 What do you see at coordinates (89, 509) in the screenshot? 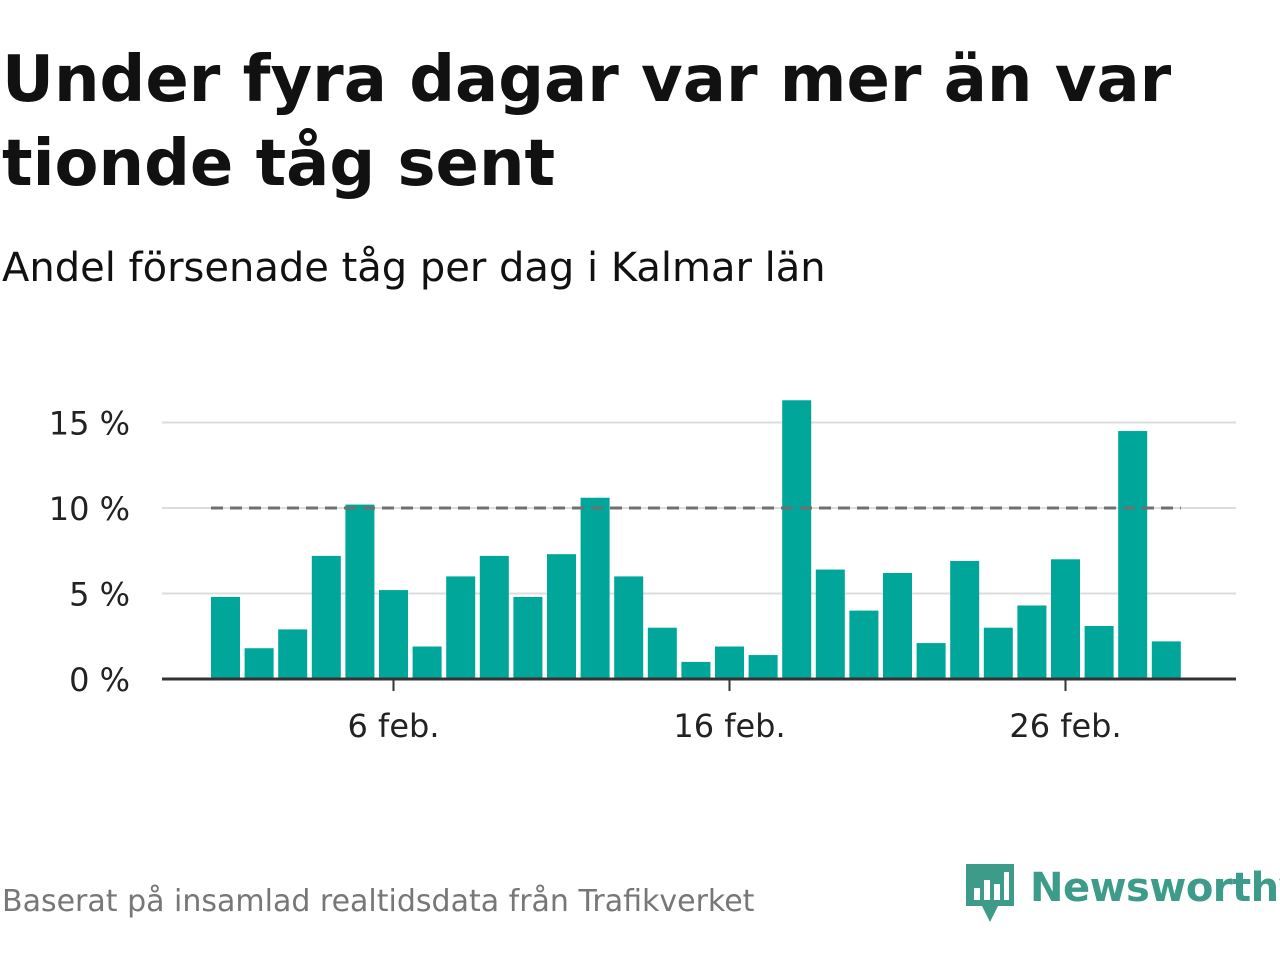
I see `y-tick-label: 10 %` at bounding box center [89, 509].